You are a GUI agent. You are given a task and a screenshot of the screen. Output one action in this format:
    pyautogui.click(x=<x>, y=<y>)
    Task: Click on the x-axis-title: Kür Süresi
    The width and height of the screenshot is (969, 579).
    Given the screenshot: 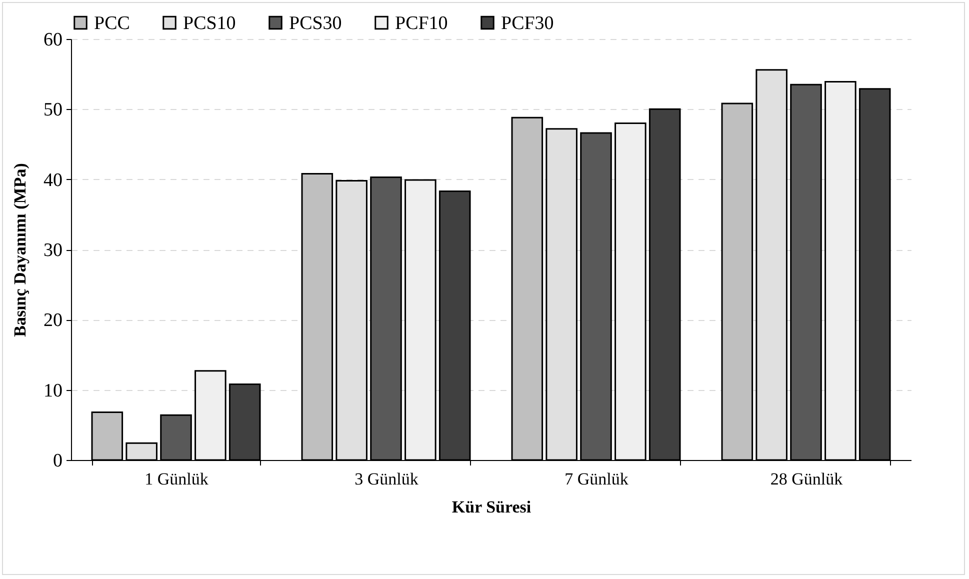 What is the action you would take?
    pyautogui.click(x=492, y=507)
    